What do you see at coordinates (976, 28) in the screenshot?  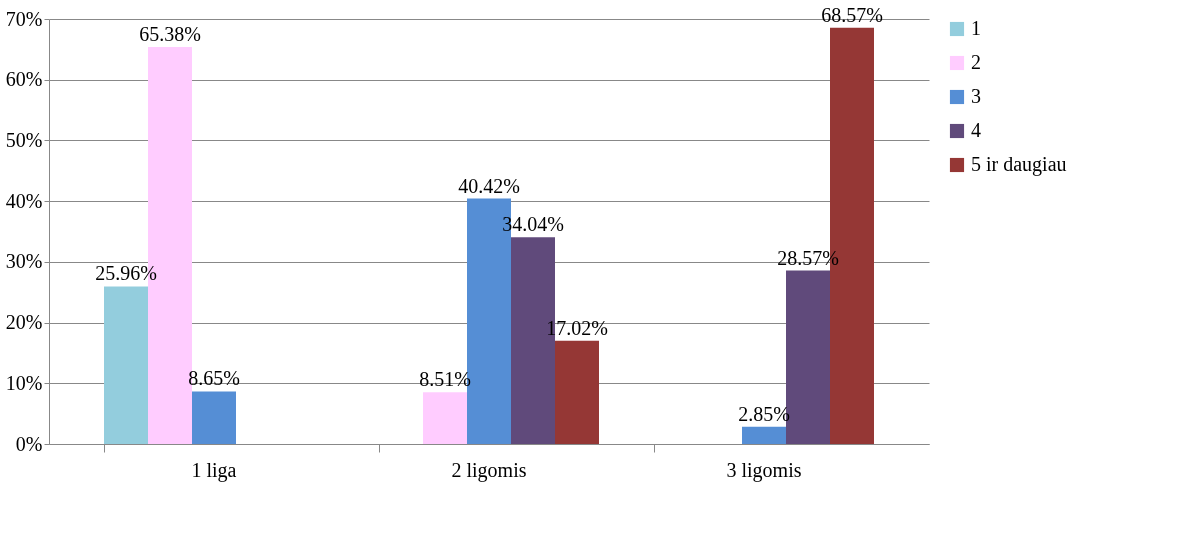 I see `legend-label: 1` at bounding box center [976, 28].